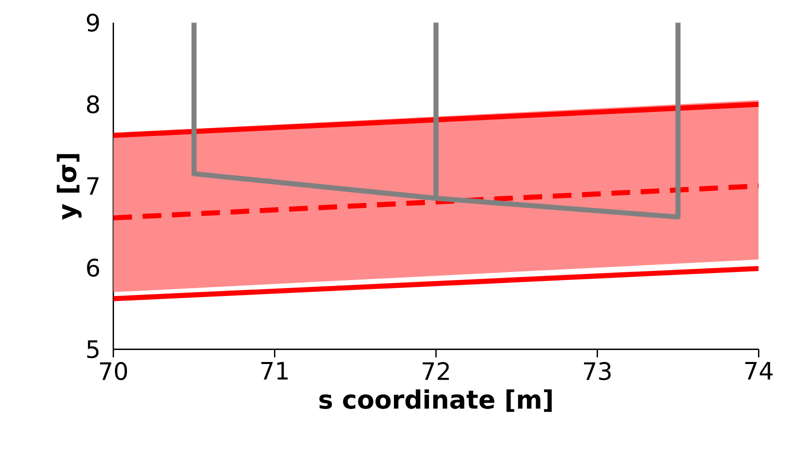 Image resolution: width=790 pixels, height=464 pixels. I want to click on x-tick-label: 72, so click(435, 371).